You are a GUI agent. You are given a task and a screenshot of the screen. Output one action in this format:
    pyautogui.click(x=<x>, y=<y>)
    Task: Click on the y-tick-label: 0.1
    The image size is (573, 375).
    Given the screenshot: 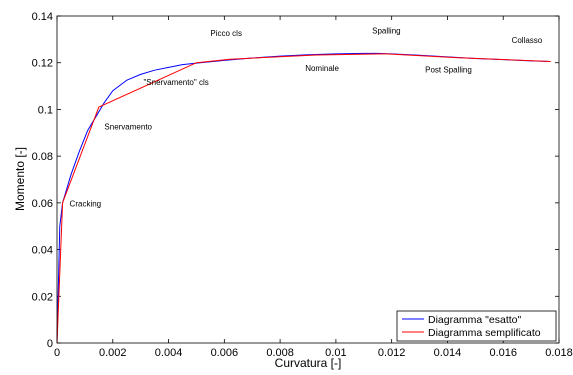 What is the action you would take?
    pyautogui.click(x=45, y=110)
    